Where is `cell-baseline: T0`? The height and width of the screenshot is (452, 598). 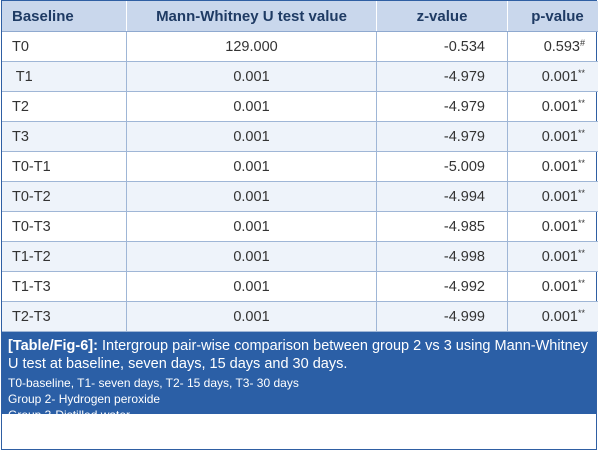 cell-baseline: T0 is located at coordinates (64, 46).